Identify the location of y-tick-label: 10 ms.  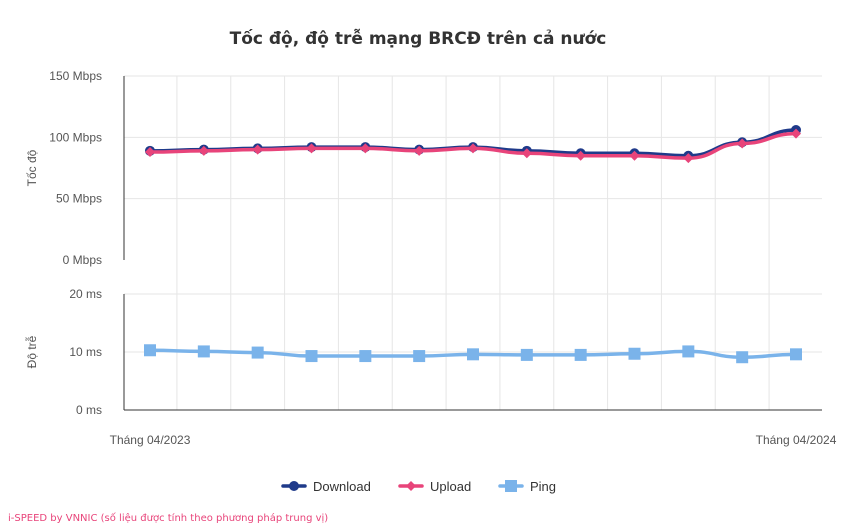
(85, 352).